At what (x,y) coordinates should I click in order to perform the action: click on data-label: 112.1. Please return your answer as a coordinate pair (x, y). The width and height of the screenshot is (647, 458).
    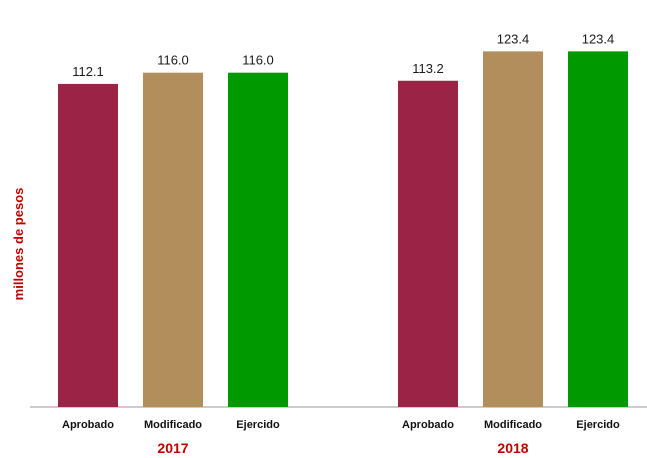
    Looking at the image, I should click on (88, 71).